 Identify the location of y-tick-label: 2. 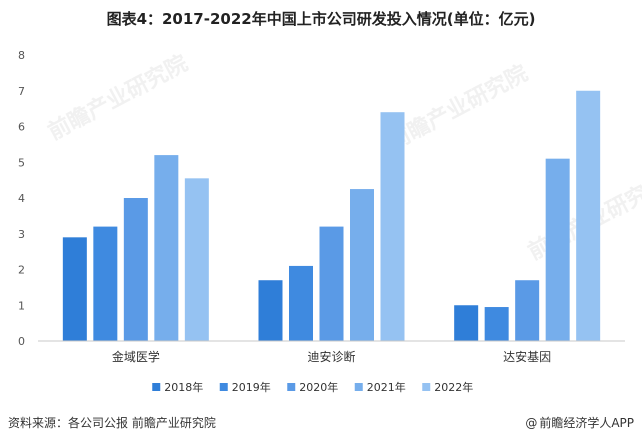
(21, 270).